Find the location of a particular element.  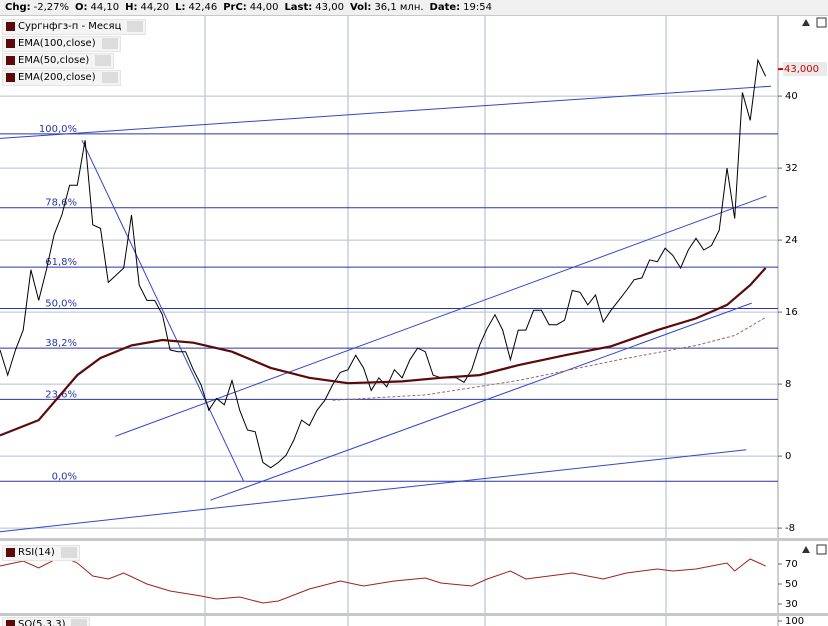

legend-item: EMA(50,close) is located at coordinates (58, 61).